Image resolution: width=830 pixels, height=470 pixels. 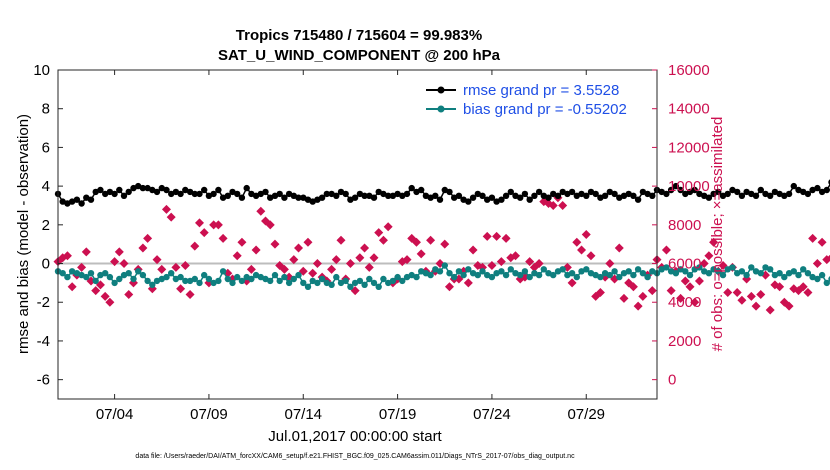 What do you see at coordinates (672, 380) in the screenshot?
I see `y-tick-label-right: 0` at bounding box center [672, 380].